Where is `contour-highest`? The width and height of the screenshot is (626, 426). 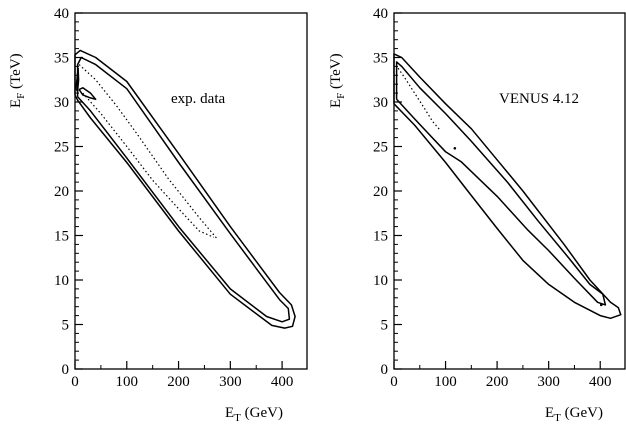
contour-highest is located at coordinates (419, 99).